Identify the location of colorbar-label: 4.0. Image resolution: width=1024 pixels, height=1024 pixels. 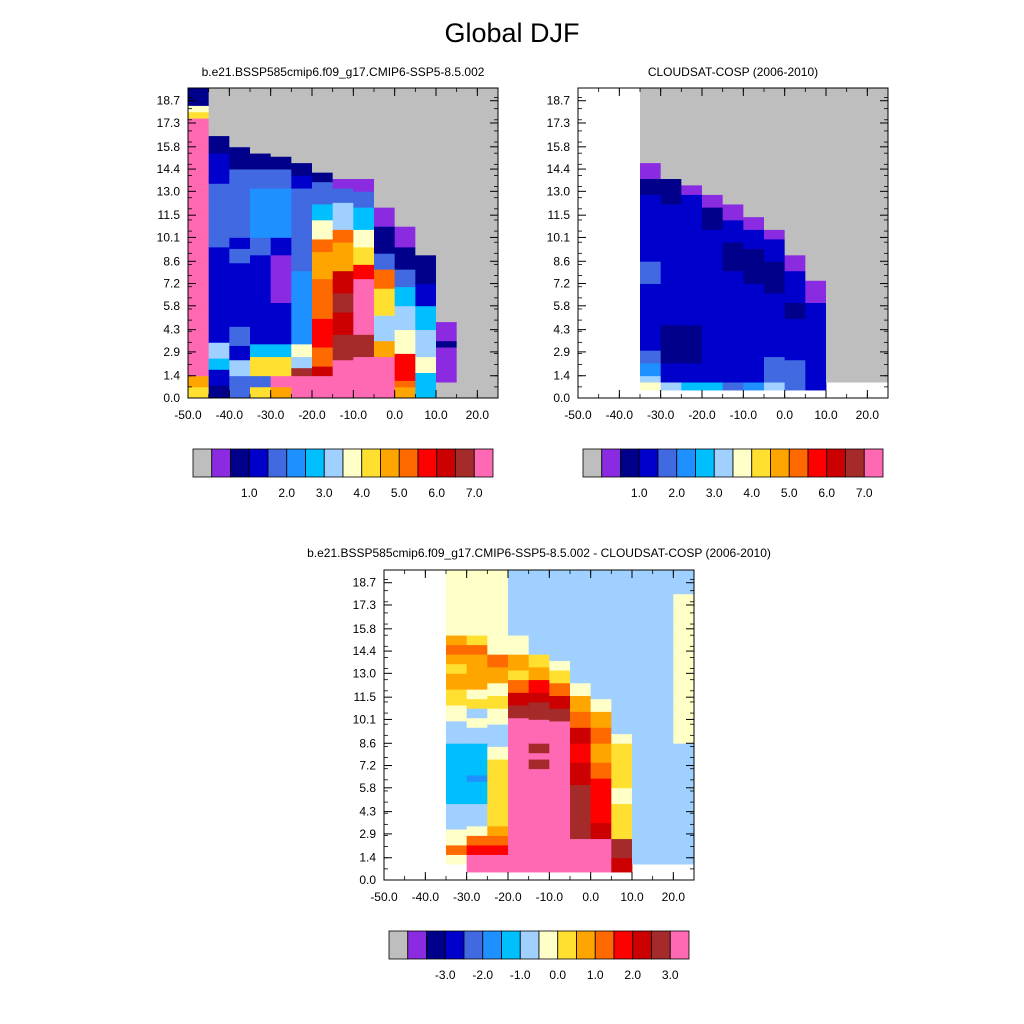
(361, 493).